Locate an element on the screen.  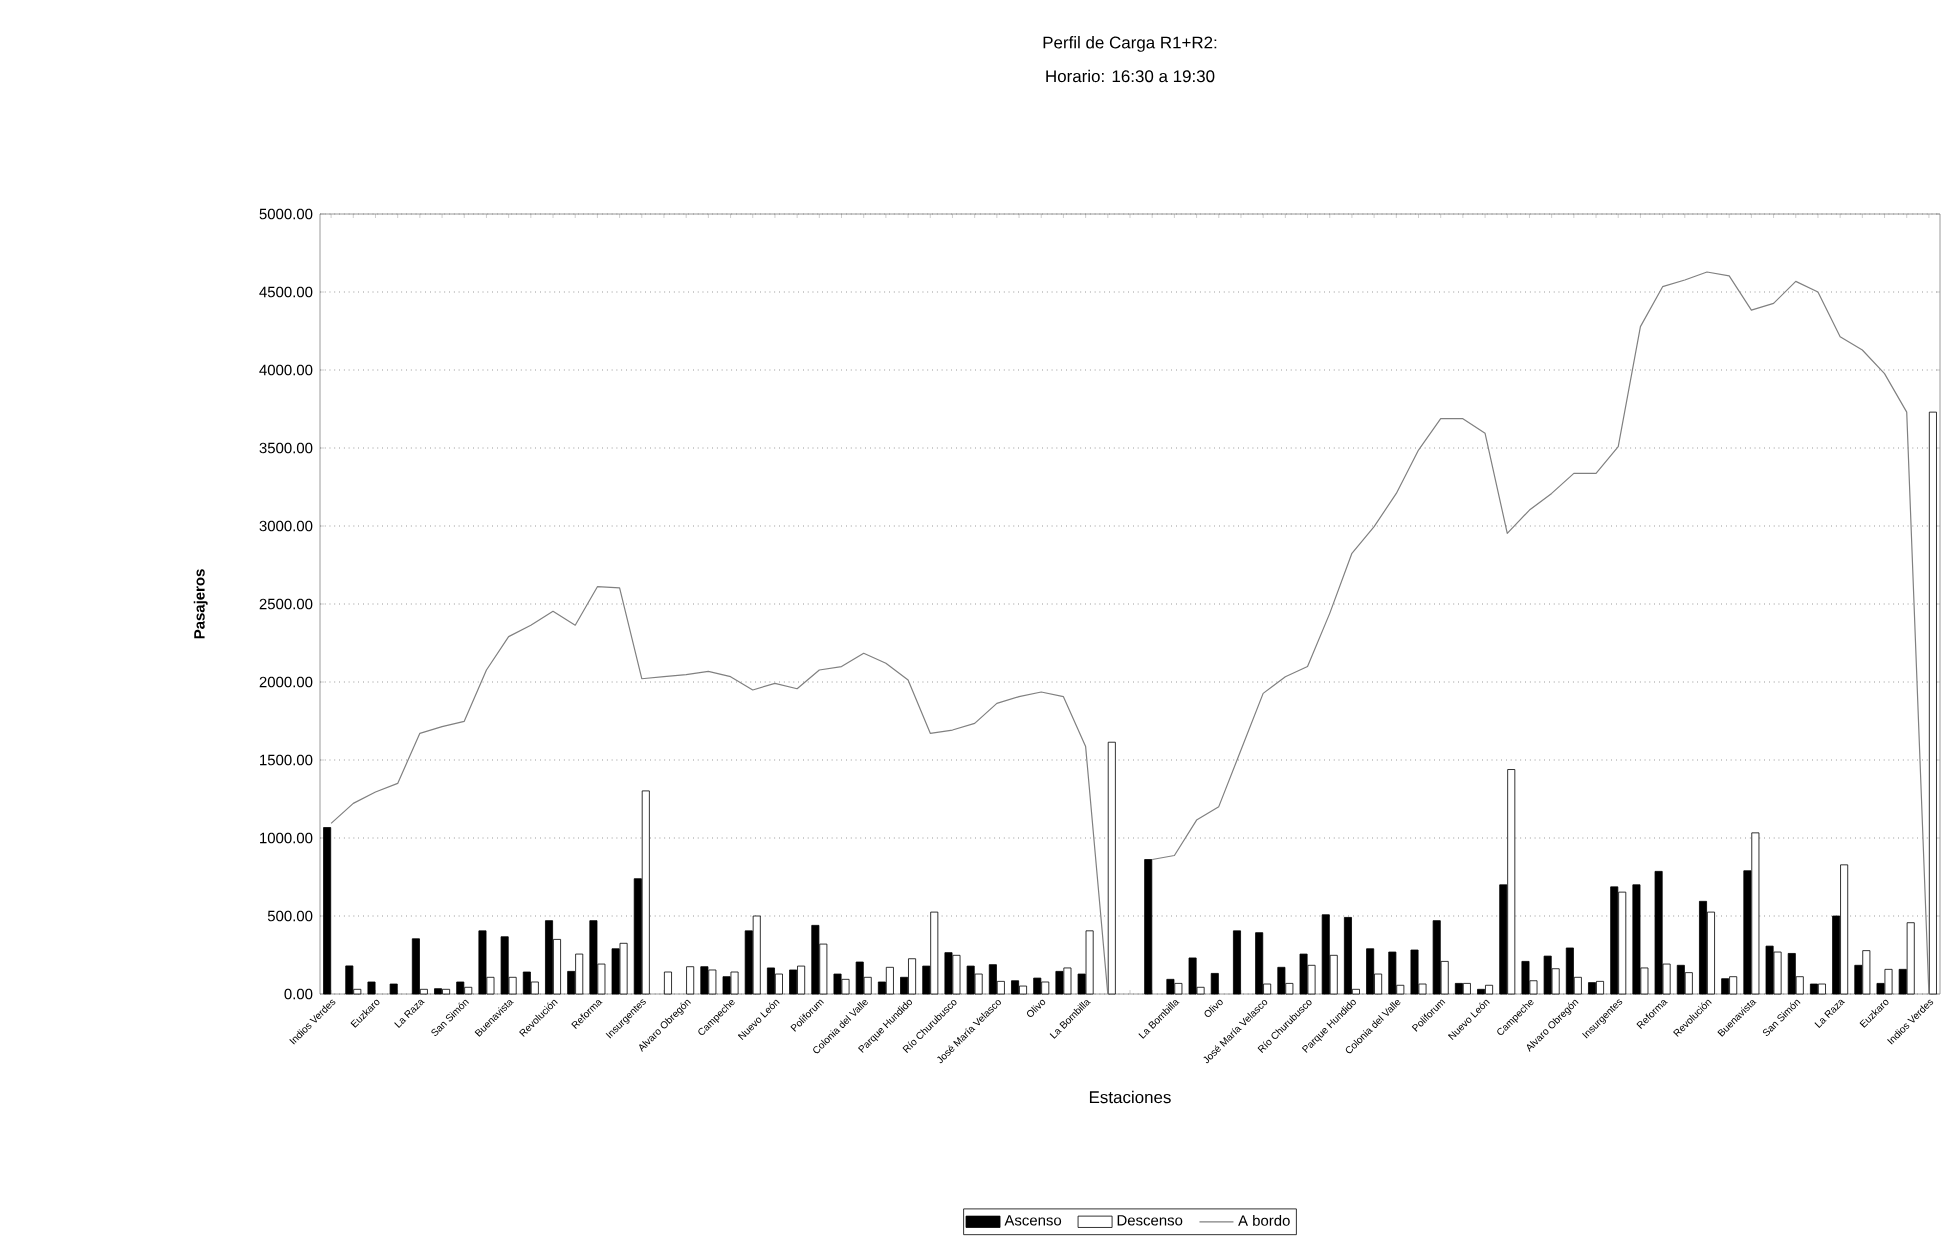
x-axis-title: Estaciones is located at coordinates (1130, 1097).